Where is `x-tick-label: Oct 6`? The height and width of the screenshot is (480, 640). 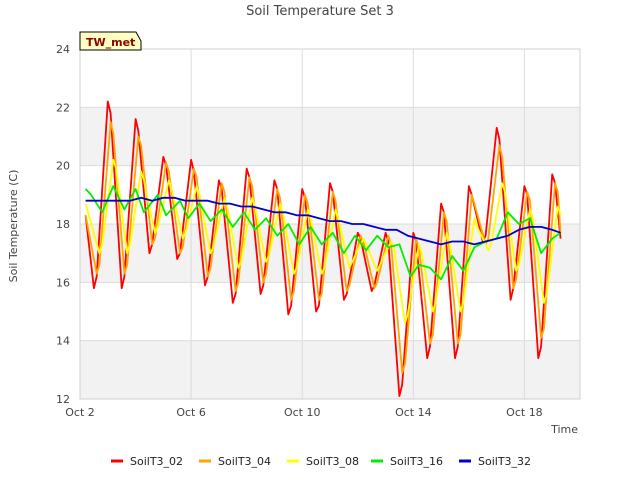 x-tick-label: Oct 6 is located at coordinates (191, 412).